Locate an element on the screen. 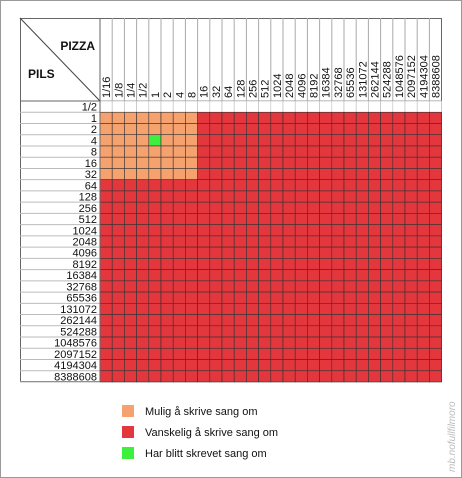 This screenshot has width=462, height=478. row-label: 64 is located at coordinates (91, 186).